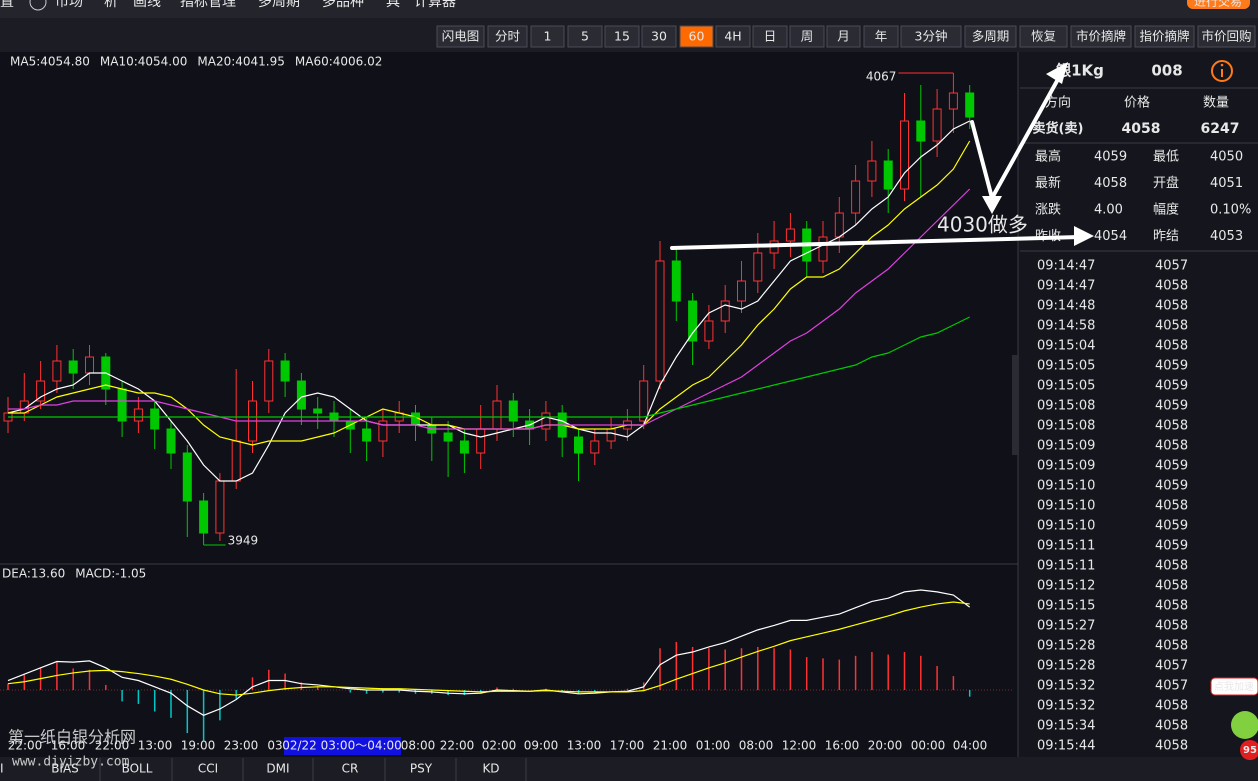  I want to click on badge-count: 95, so click(1250, 750).